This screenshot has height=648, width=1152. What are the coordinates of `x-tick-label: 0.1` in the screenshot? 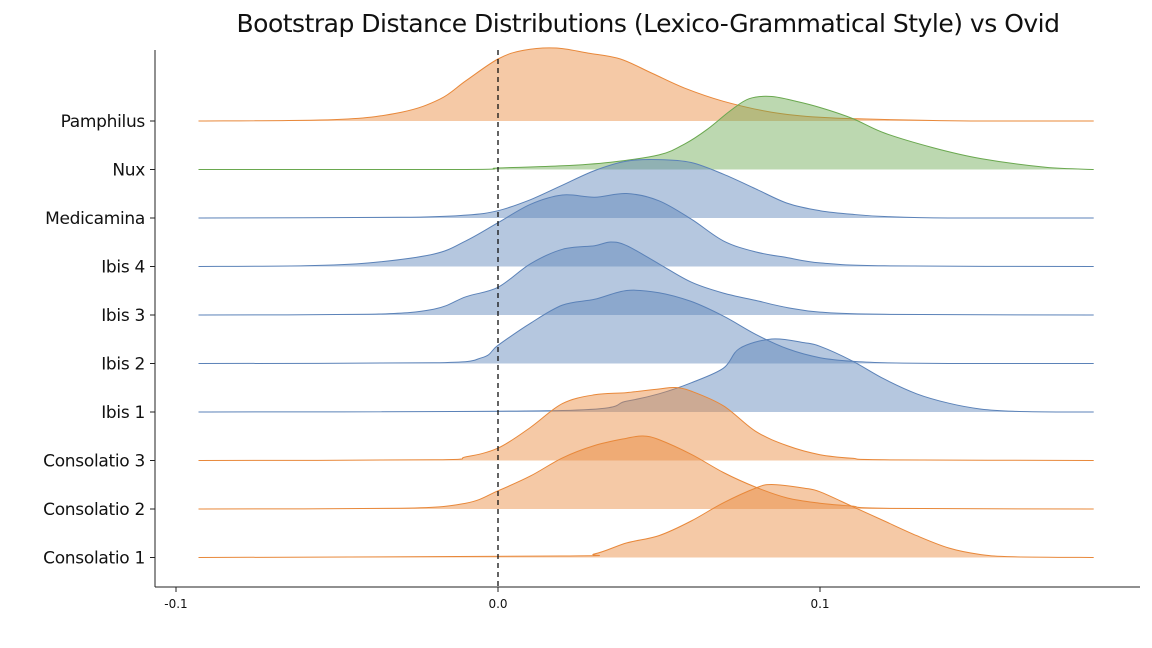 It's located at (819, 604).